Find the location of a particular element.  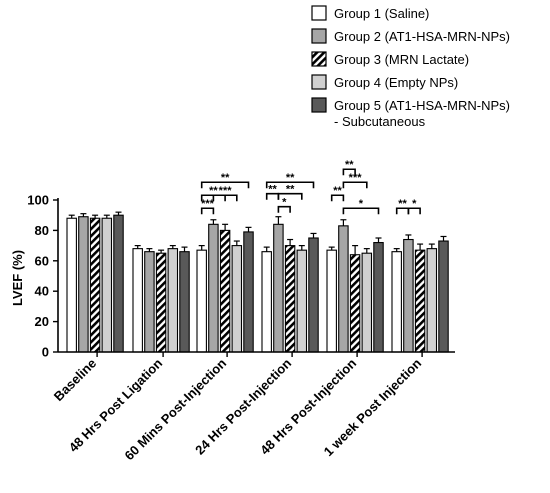

y-tick-label-0: 0 is located at coordinates (45, 352).